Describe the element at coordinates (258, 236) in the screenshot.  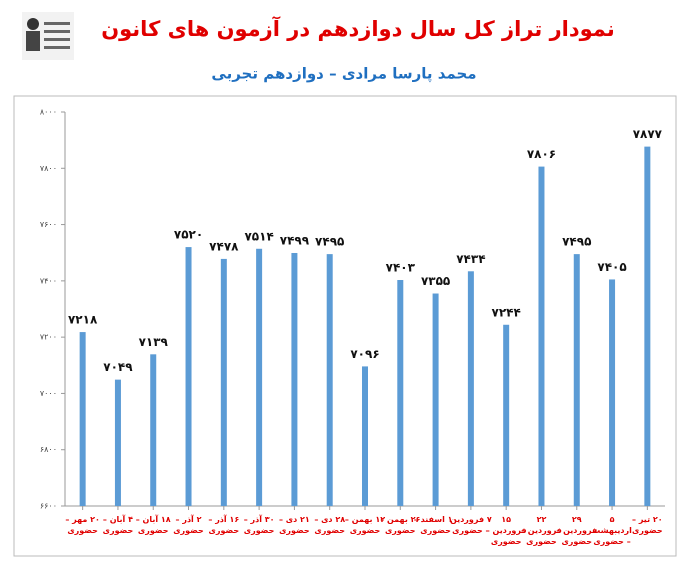
I see `data-label: ۷۵۱۴` at that location.